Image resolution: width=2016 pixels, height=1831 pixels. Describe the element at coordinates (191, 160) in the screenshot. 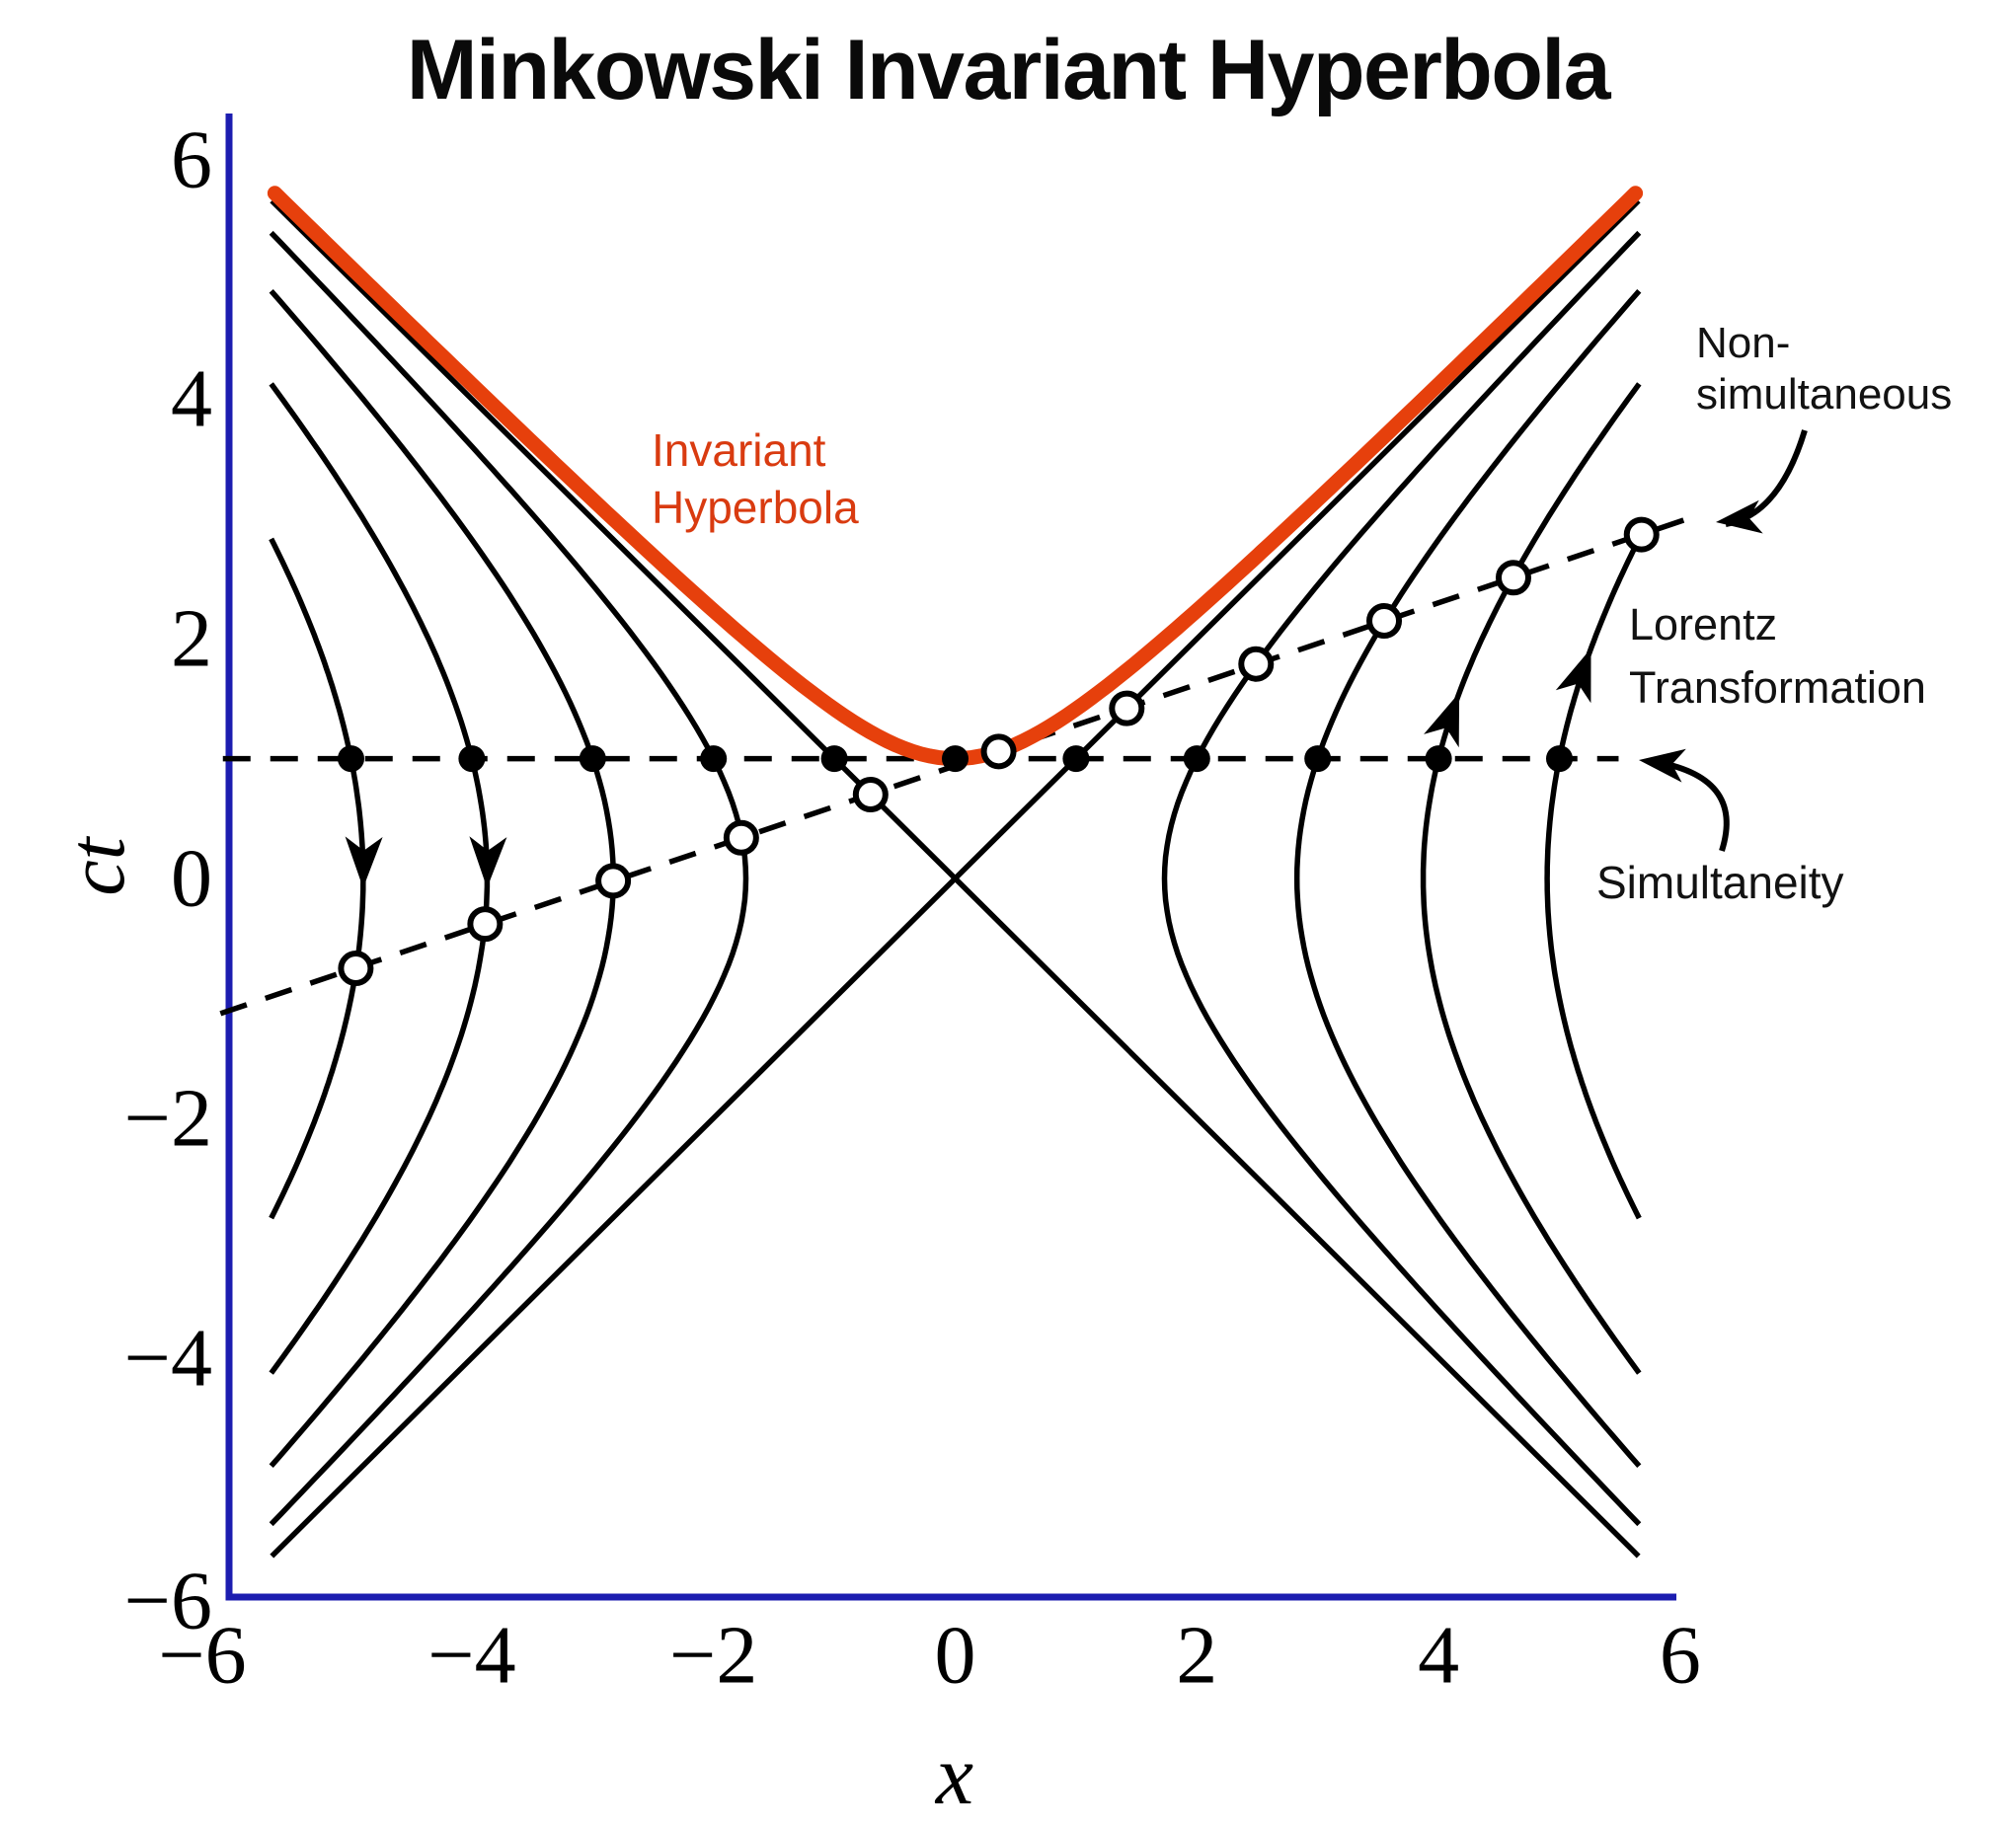

I see `y-tick-label-6: 6` at that location.